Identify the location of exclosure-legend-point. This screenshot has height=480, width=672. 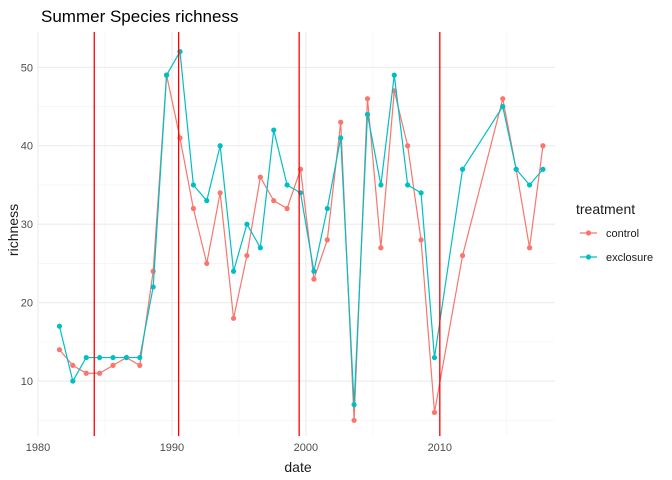
(588, 257).